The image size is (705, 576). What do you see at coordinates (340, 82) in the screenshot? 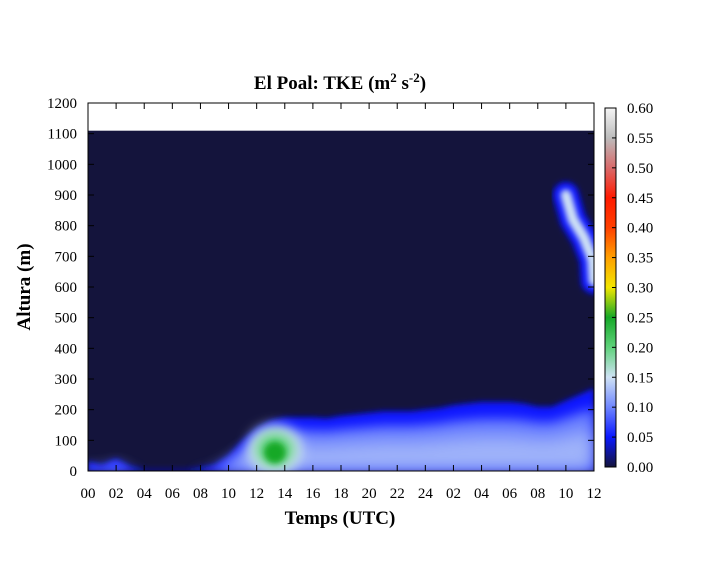
I see `chart-title: El Poal: TKE (m2 s-2)` at bounding box center [340, 82].